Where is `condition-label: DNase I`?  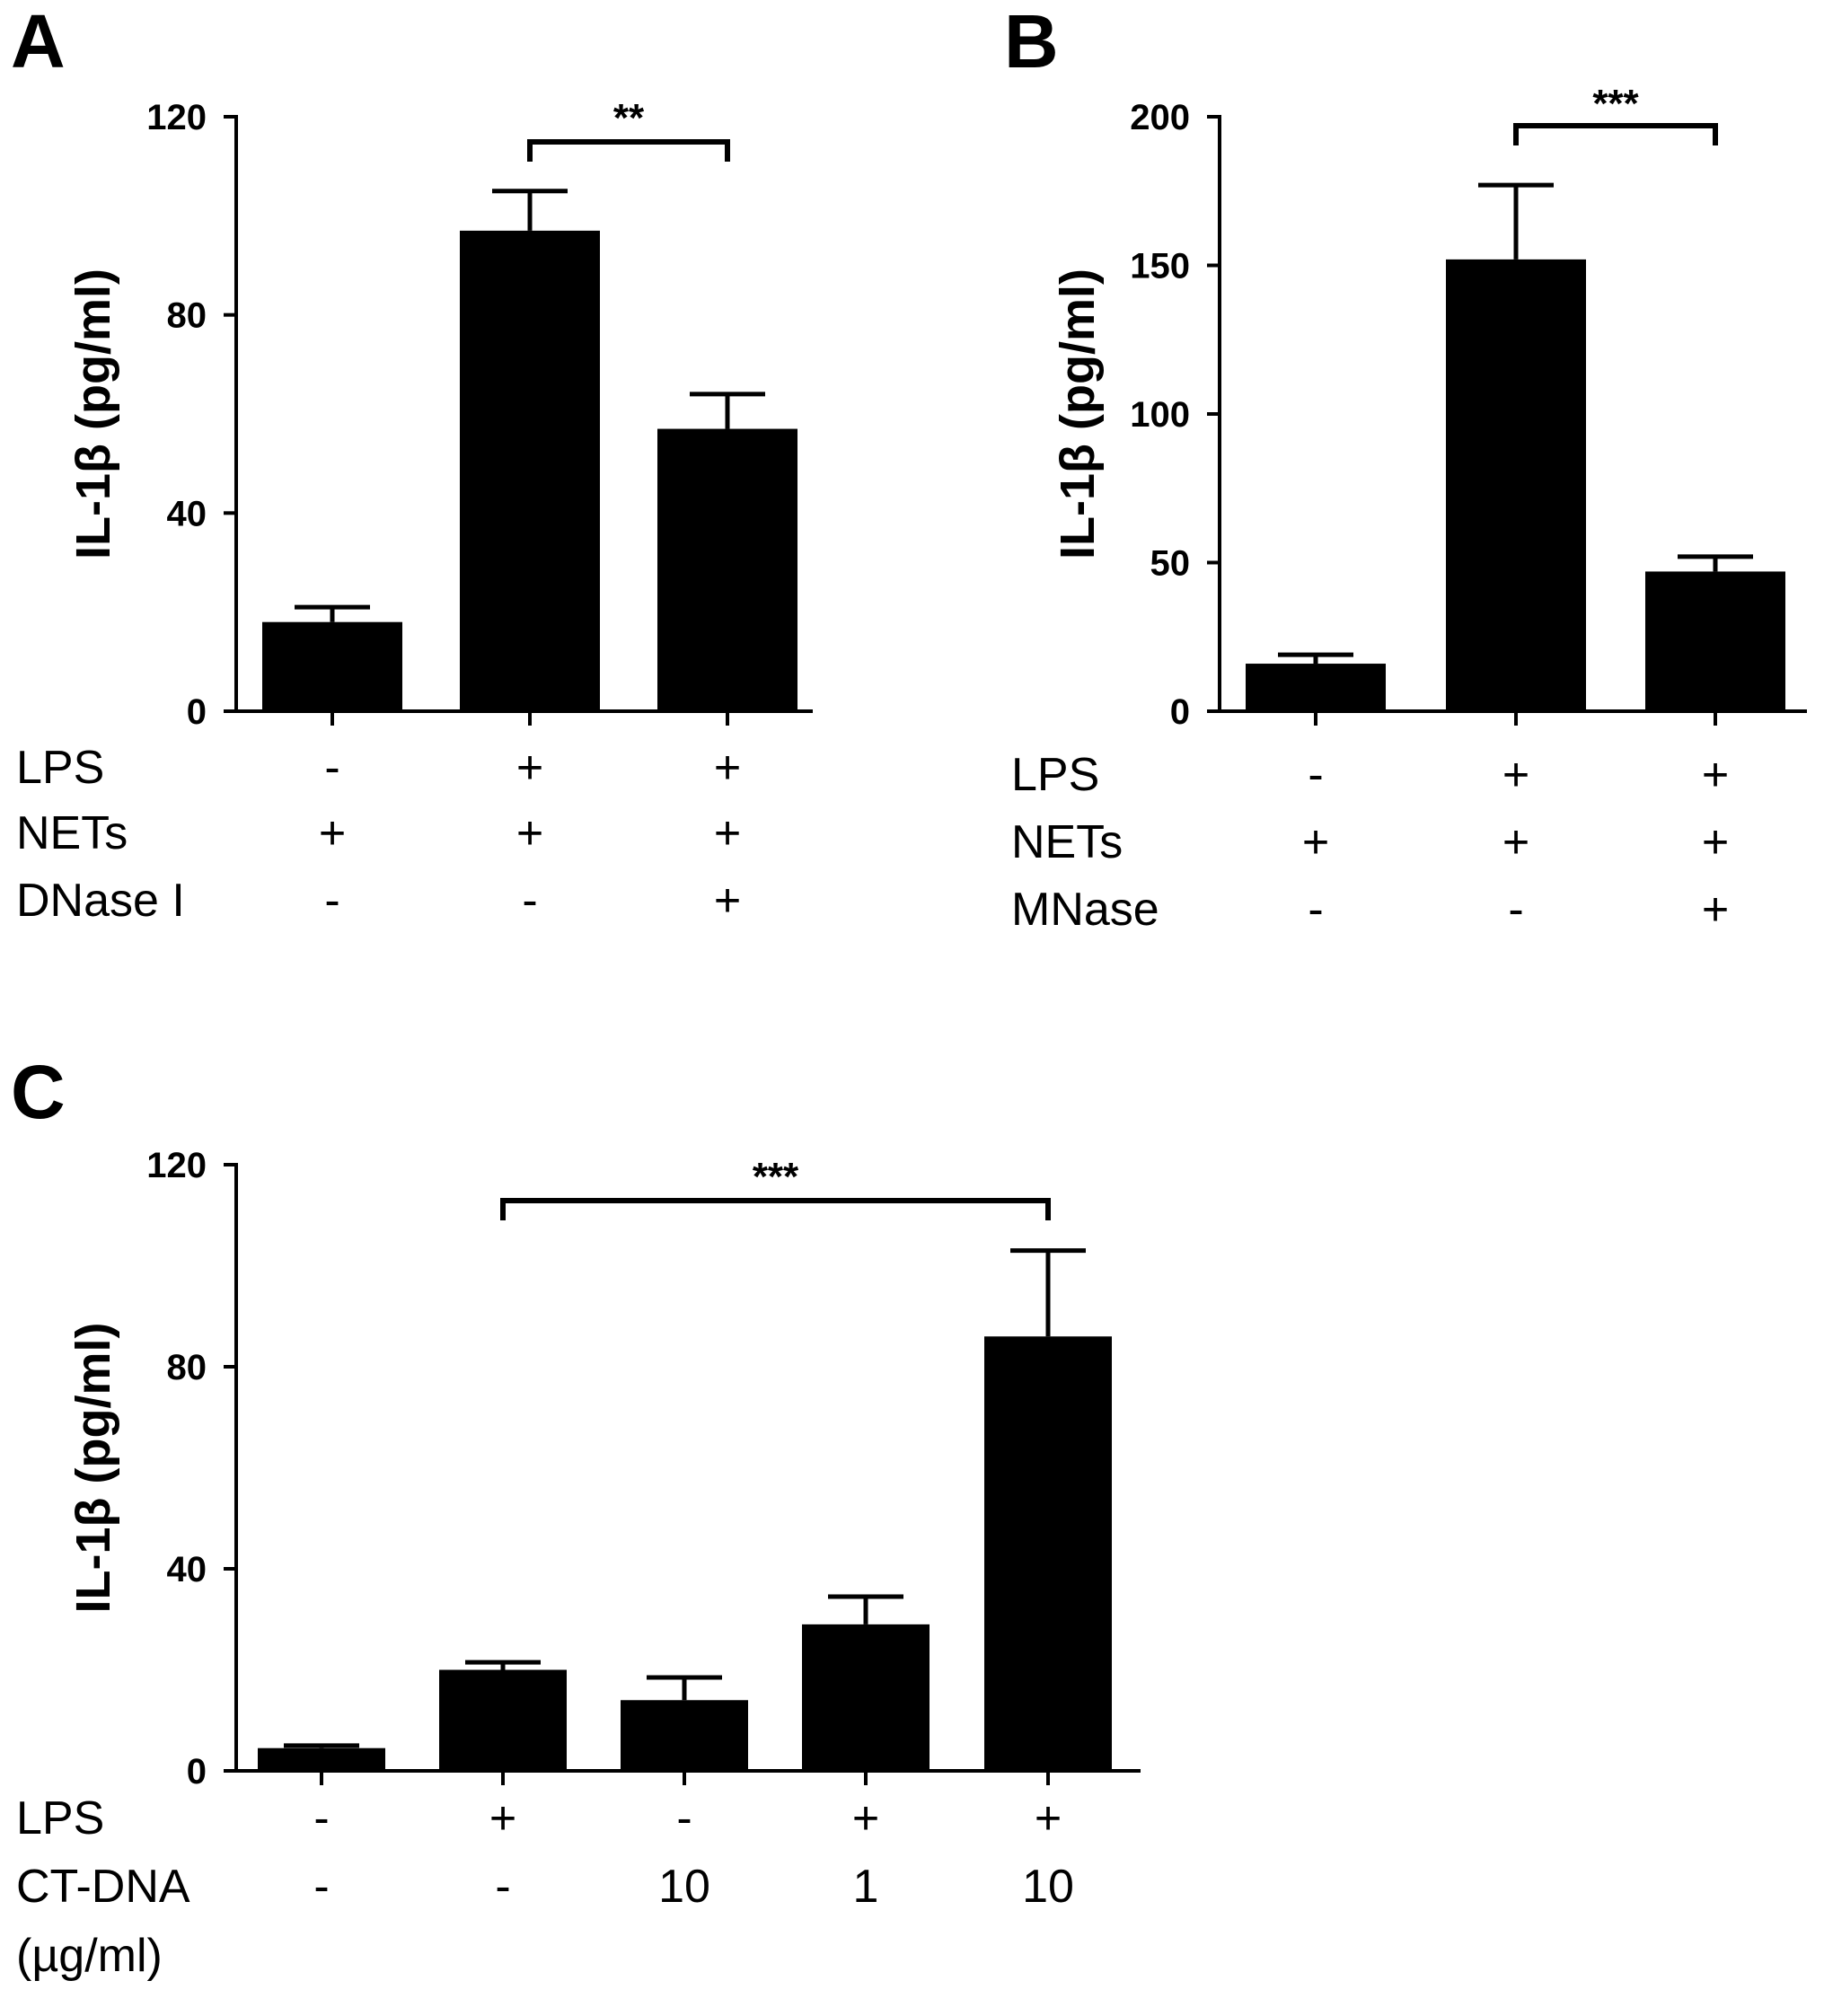
condition-label: DNase I is located at coordinates (100, 901).